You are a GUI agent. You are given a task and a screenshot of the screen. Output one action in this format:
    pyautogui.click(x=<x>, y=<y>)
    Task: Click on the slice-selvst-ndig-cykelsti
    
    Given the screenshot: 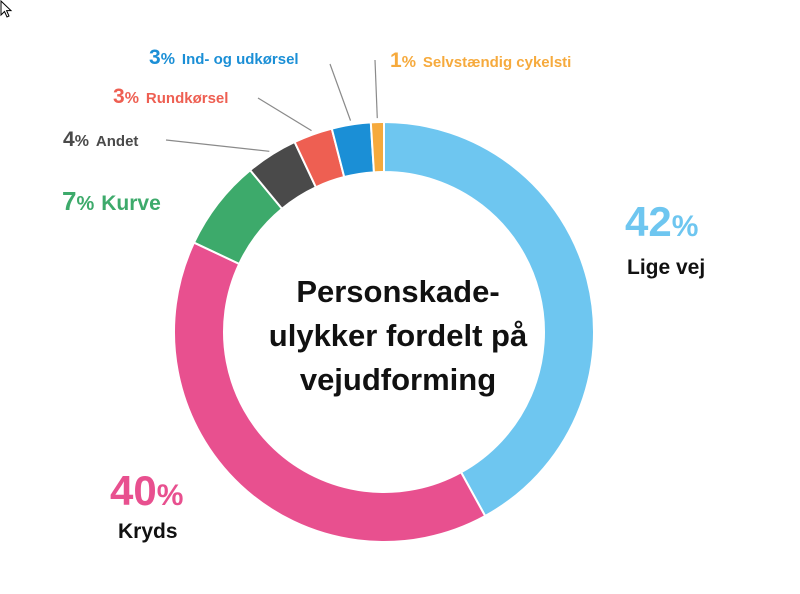 What is the action you would take?
    pyautogui.click(x=377, y=147)
    